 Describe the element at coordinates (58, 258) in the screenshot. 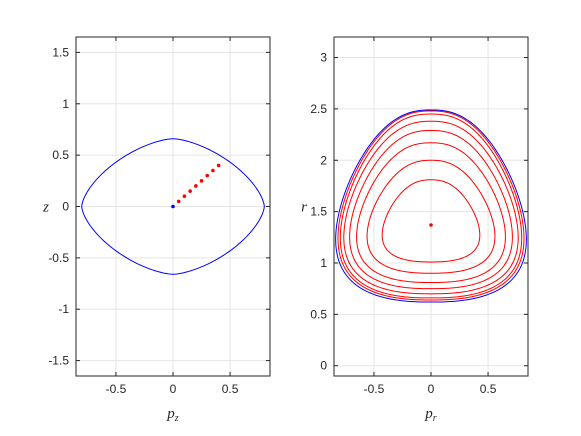

I see `y-tick-label: -0.5` at that location.